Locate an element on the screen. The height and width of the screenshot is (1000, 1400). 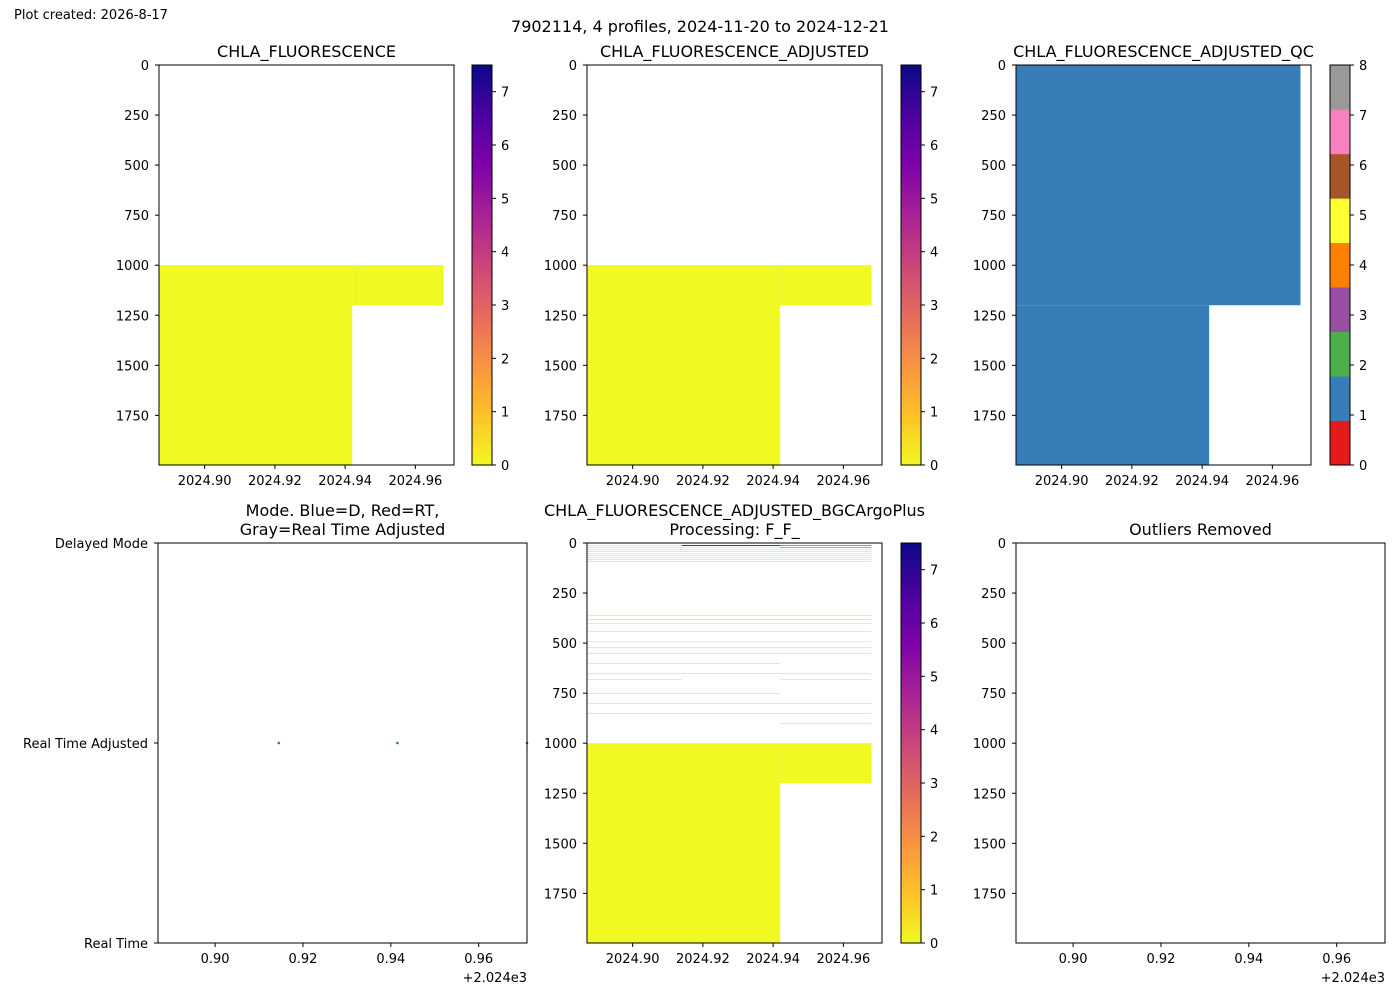
panel-subtitle: Gray=Real Time Adjusted is located at coordinates (343, 529).